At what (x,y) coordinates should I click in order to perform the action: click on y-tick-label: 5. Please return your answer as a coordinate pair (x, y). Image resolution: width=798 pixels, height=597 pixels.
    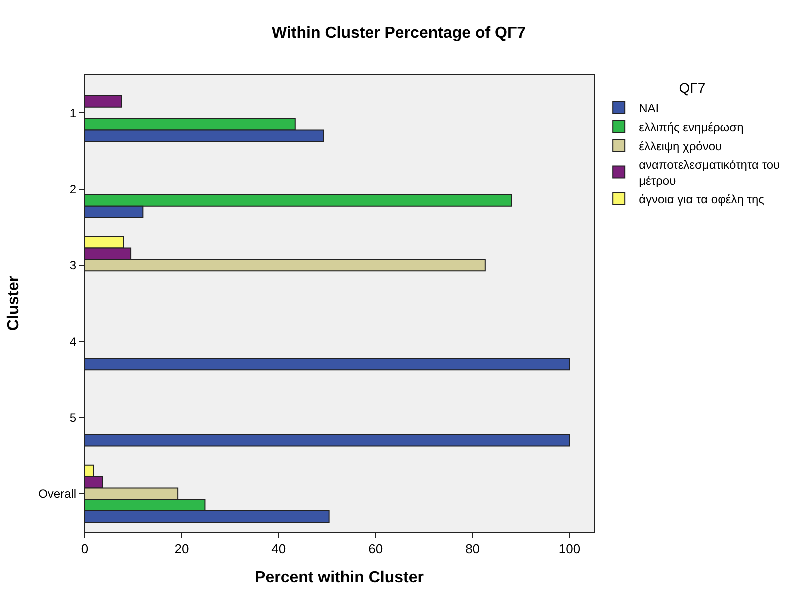
    Looking at the image, I should click on (73, 417).